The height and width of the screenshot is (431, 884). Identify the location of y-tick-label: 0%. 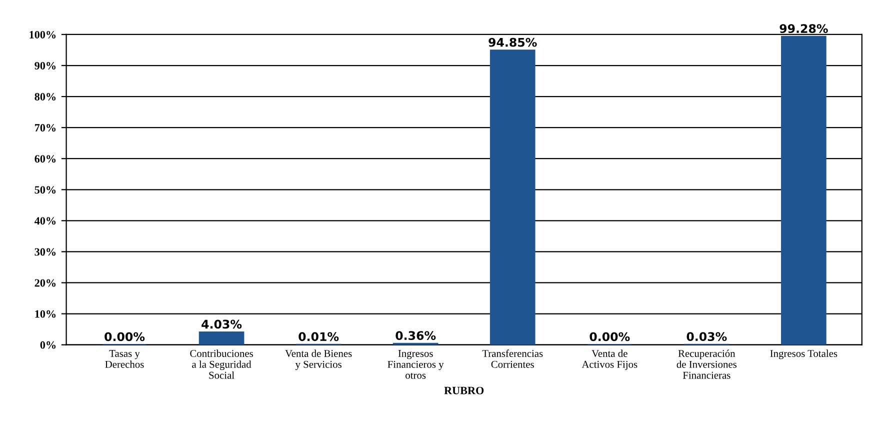
(48, 345).